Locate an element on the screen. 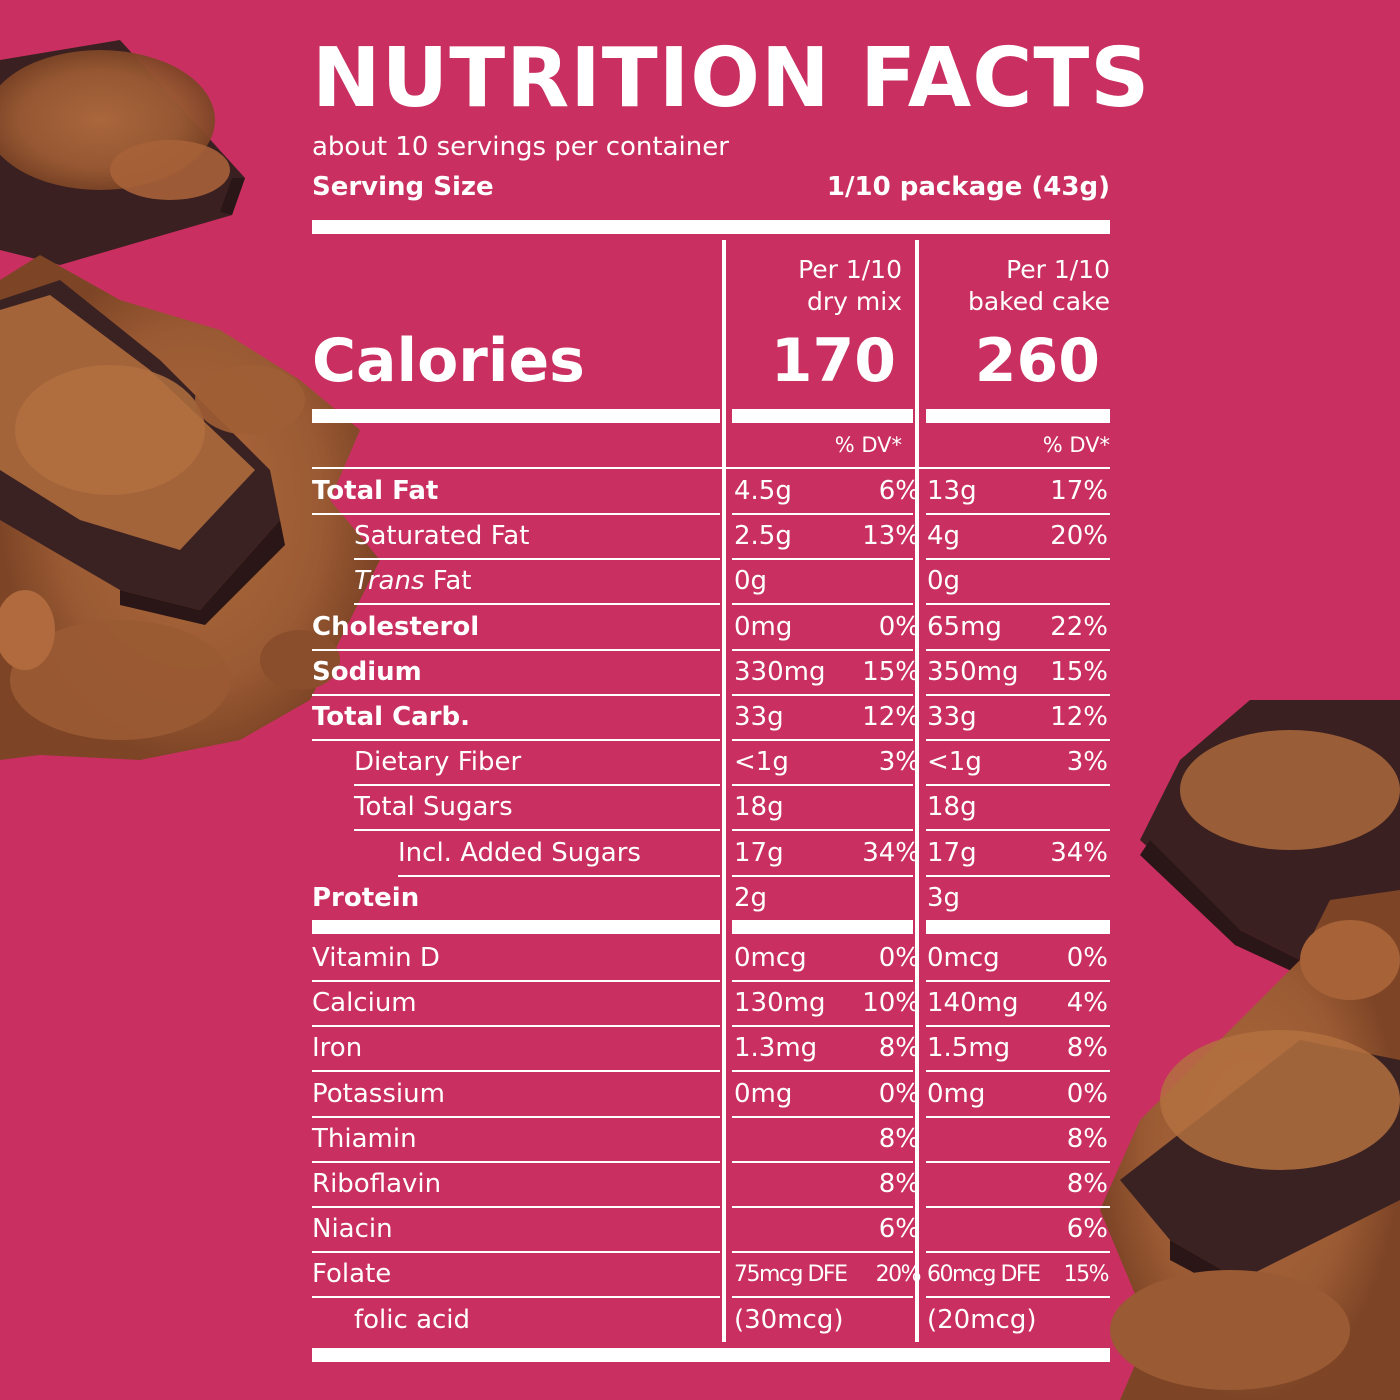  dry-mix-amount: 2g is located at coordinates (751, 897).